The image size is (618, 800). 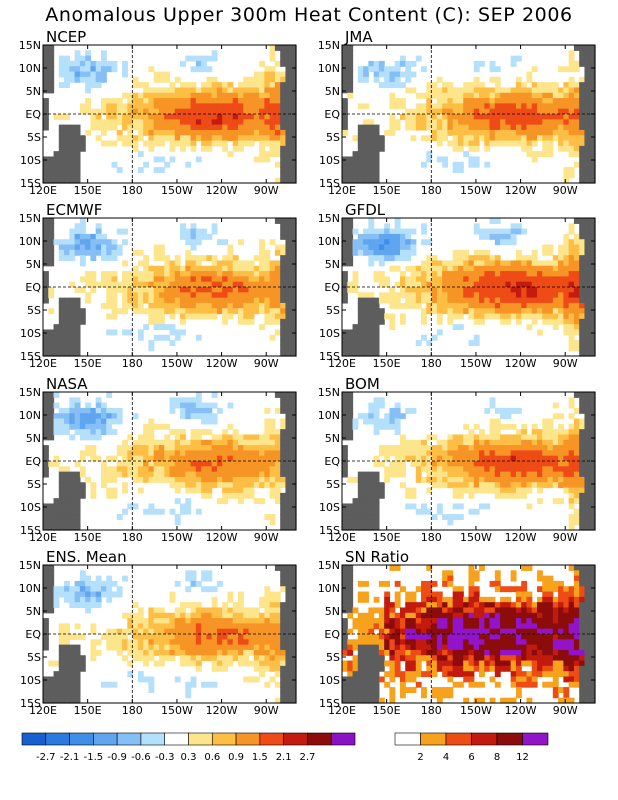 I want to click on colorbar-label: 2.7, so click(x=307, y=757).